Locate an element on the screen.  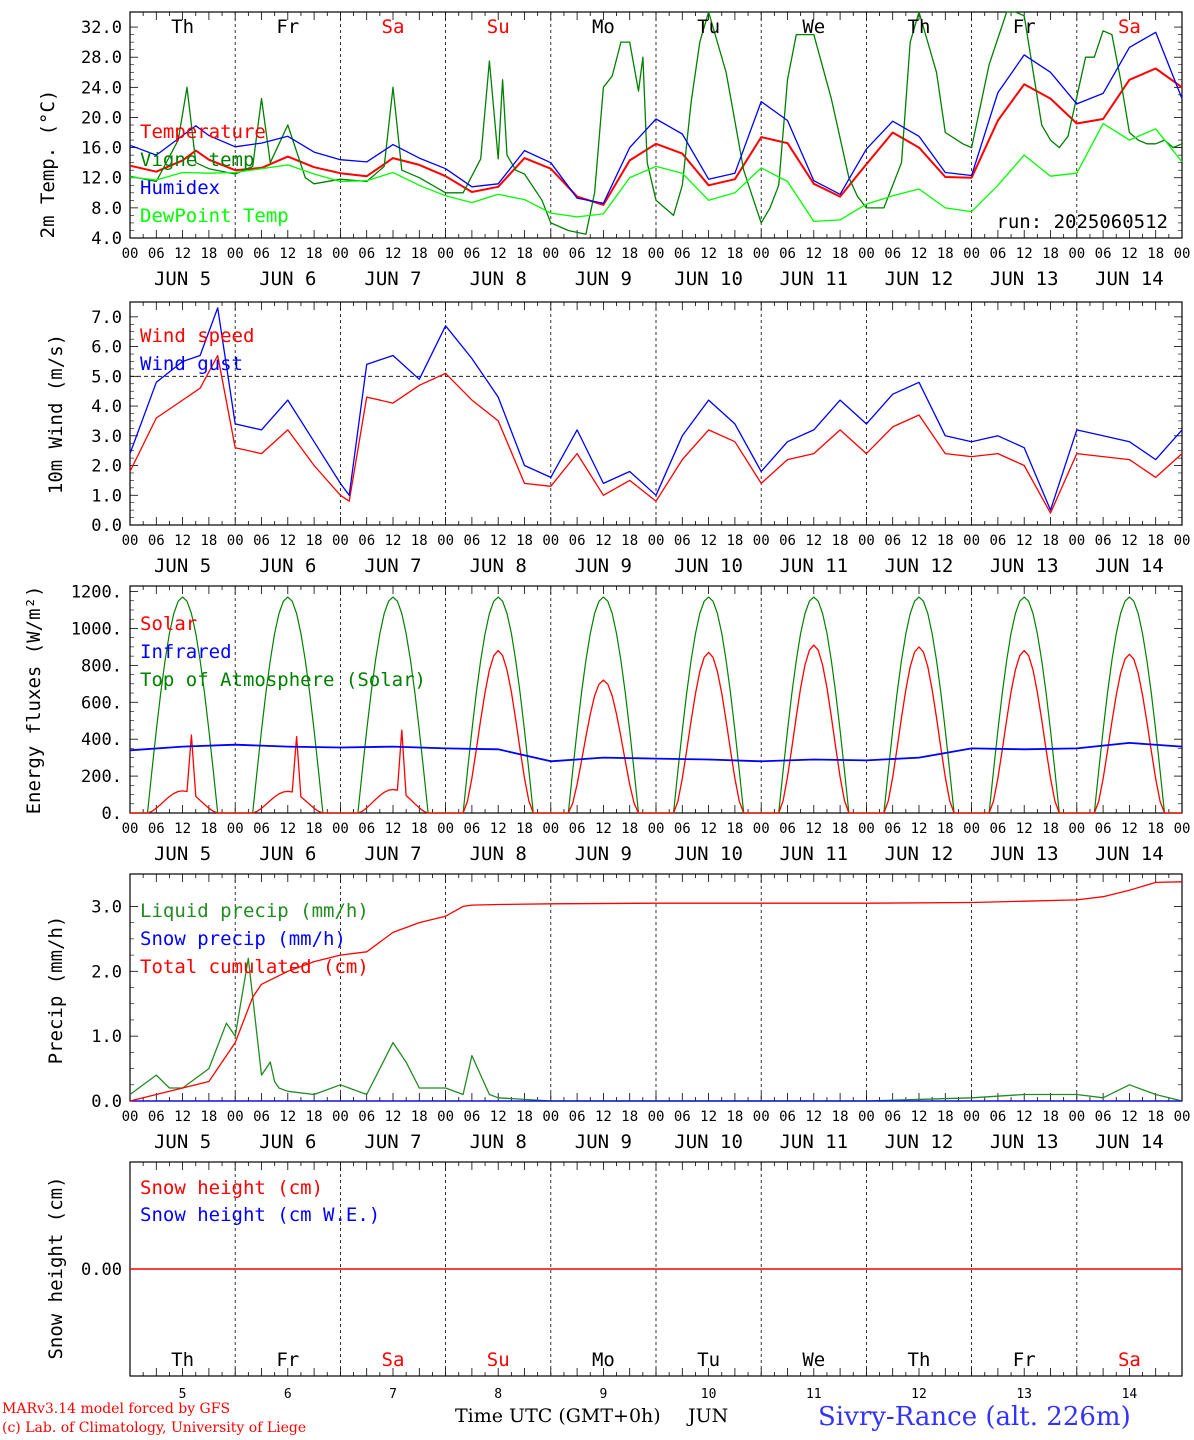
series-dewpoint-temp-line is located at coordinates (656, 172).